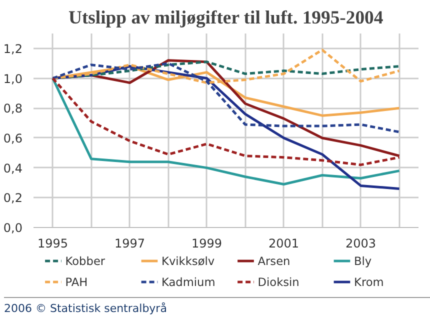 Image resolution: width=430 pixels, height=329 pixels. What do you see at coordinates (360, 243) in the screenshot?
I see `x-tick-label: 2003` at bounding box center [360, 243].